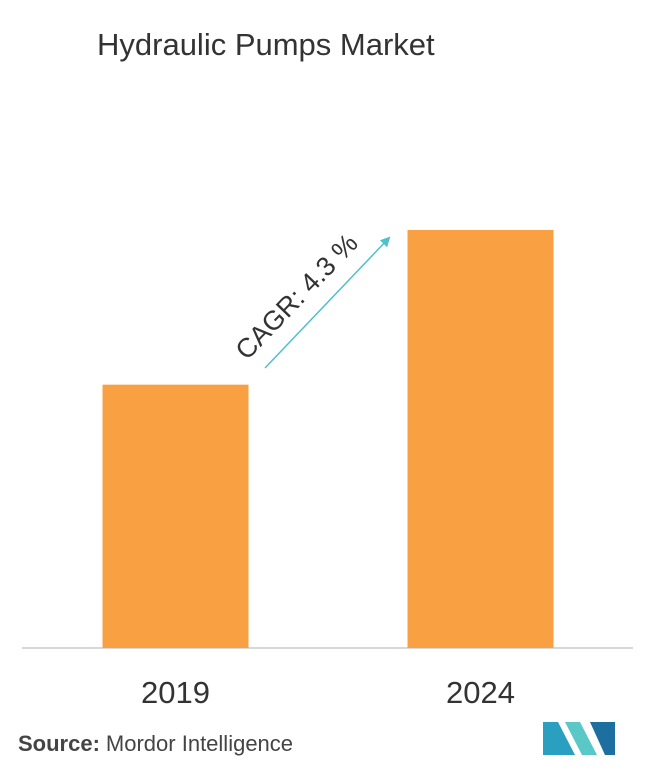  Describe the element at coordinates (327, 302) in the screenshot. I see `cagr-arrow` at that location.